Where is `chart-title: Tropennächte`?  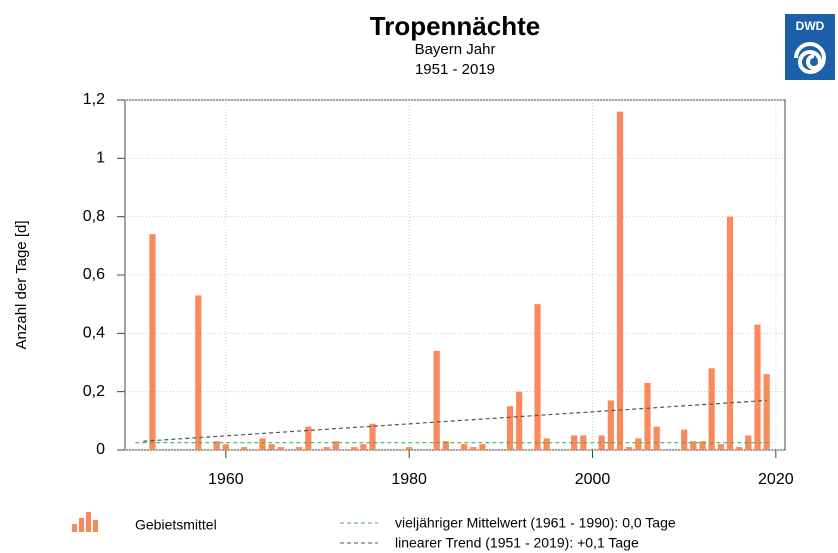 chart-title: Tropennächte is located at coordinates (455, 26).